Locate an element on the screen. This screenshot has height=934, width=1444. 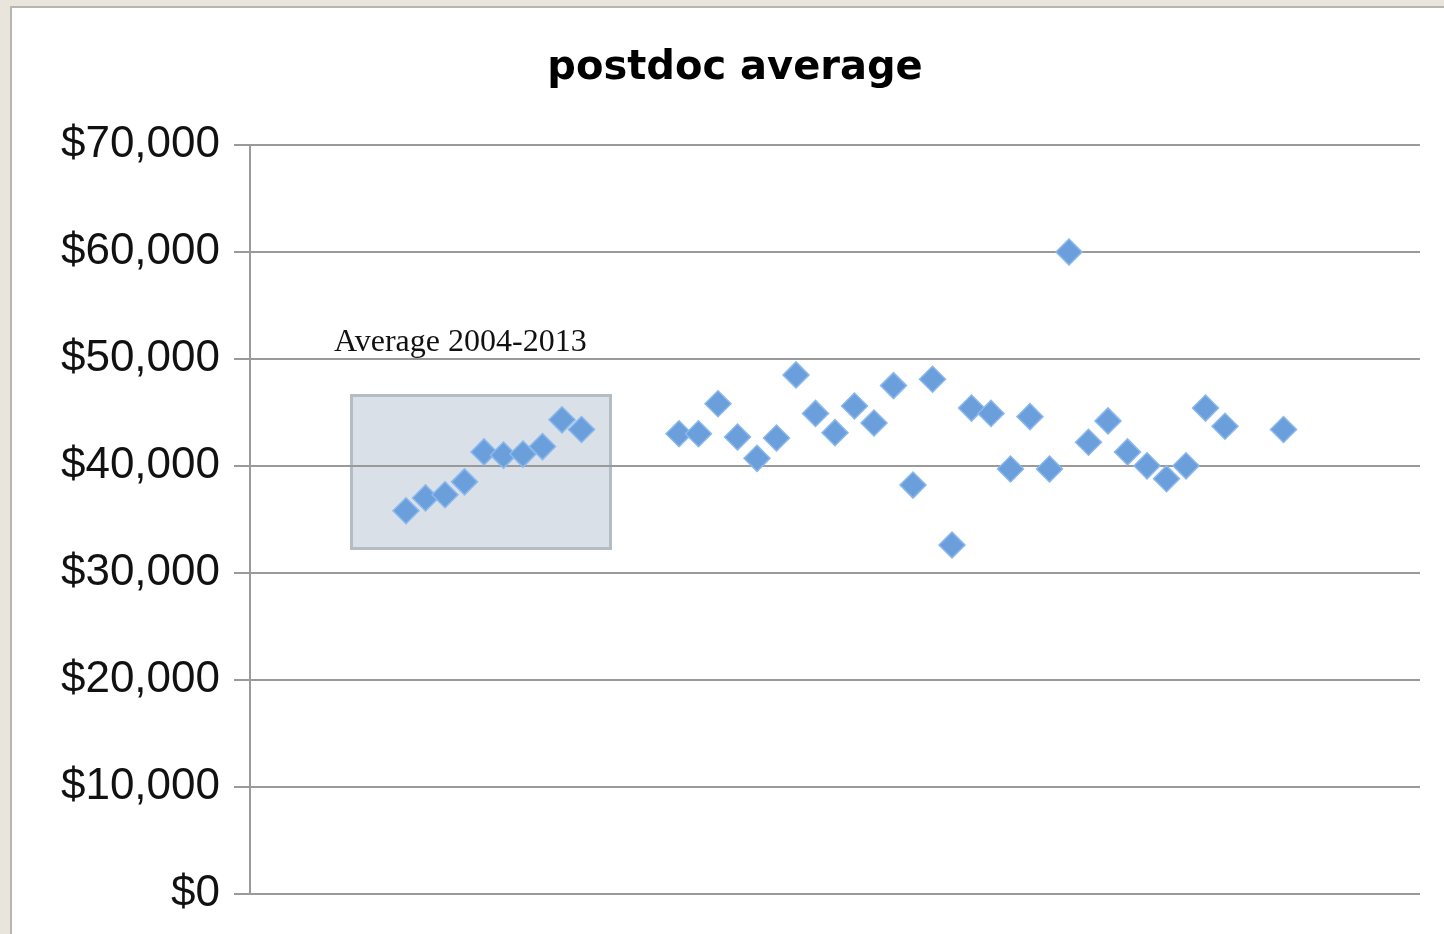
y-tick-label: $20,000 is located at coordinates (140, 676).